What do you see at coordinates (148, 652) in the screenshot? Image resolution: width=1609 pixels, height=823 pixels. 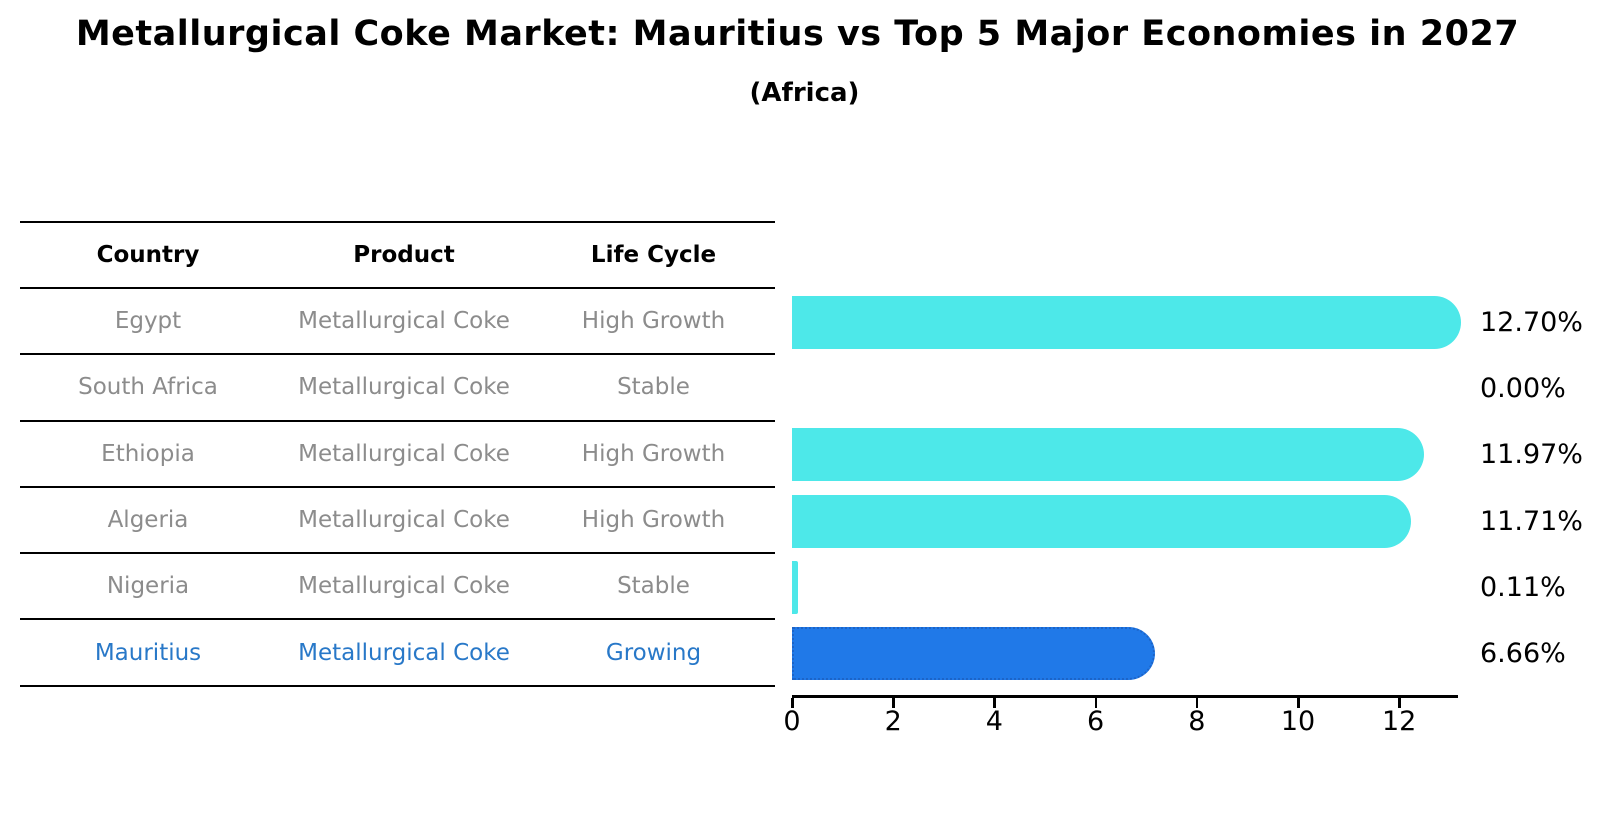 I see `cell-country: Mauritius` at bounding box center [148, 652].